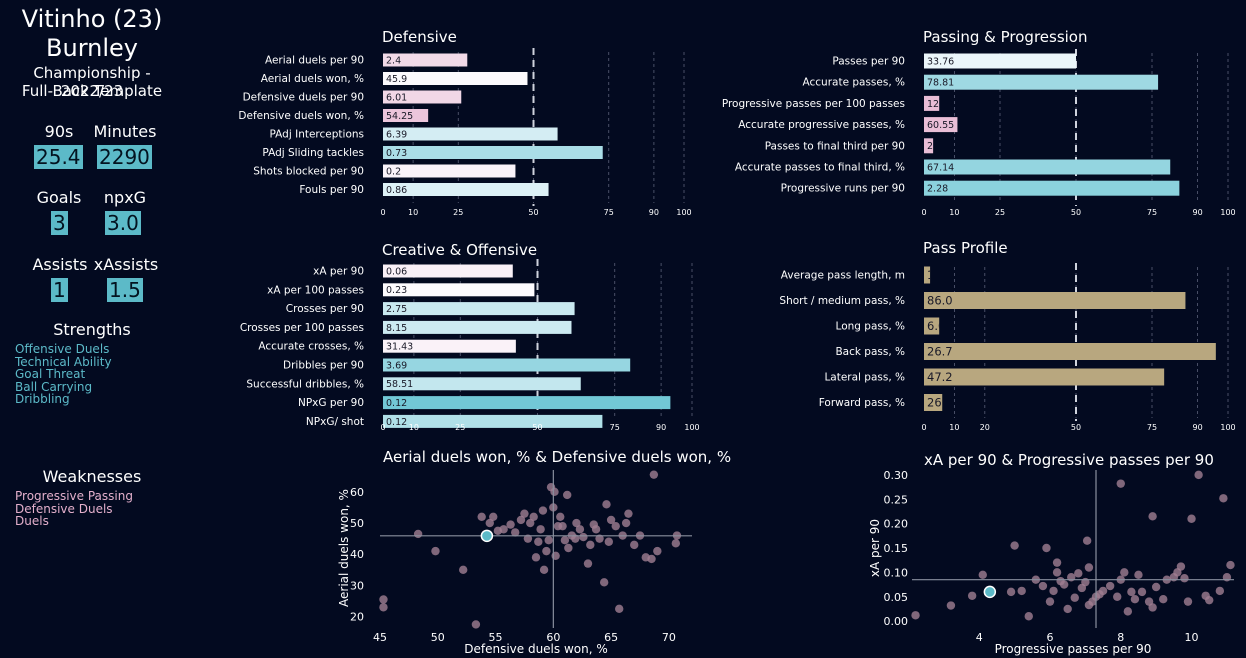 Image resolution: width=1246 pixels, height=658 pixels. Describe the element at coordinates (870, 327) in the screenshot. I see `category-label: Long pass, %` at that location.